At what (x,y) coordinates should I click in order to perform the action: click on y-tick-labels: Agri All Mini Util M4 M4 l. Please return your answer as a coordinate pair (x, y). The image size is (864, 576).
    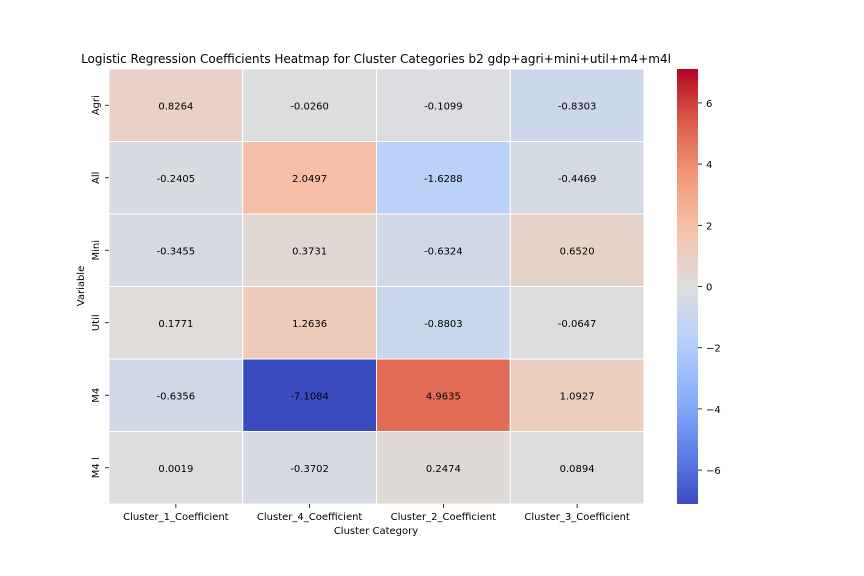
    Looking at the image, I should click on (100, 286).